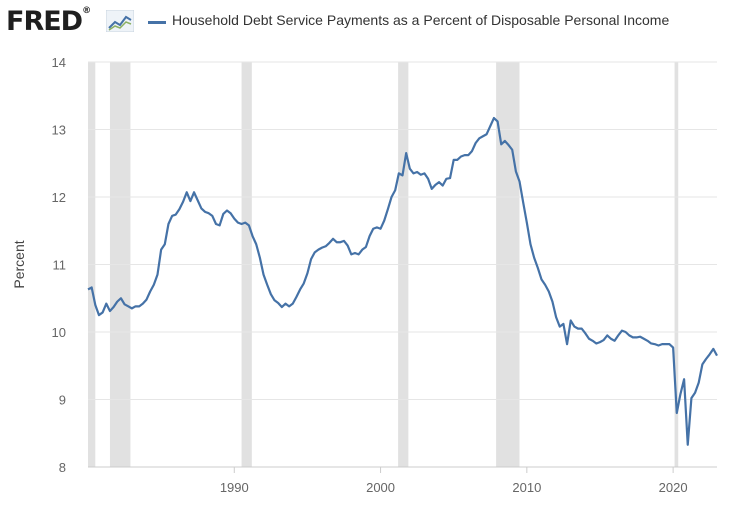 The image size is (734, 508). Describe the element at coordinates (526, 487) in the screenshot. I see `x-tick-label-2010: 2010` at that location.